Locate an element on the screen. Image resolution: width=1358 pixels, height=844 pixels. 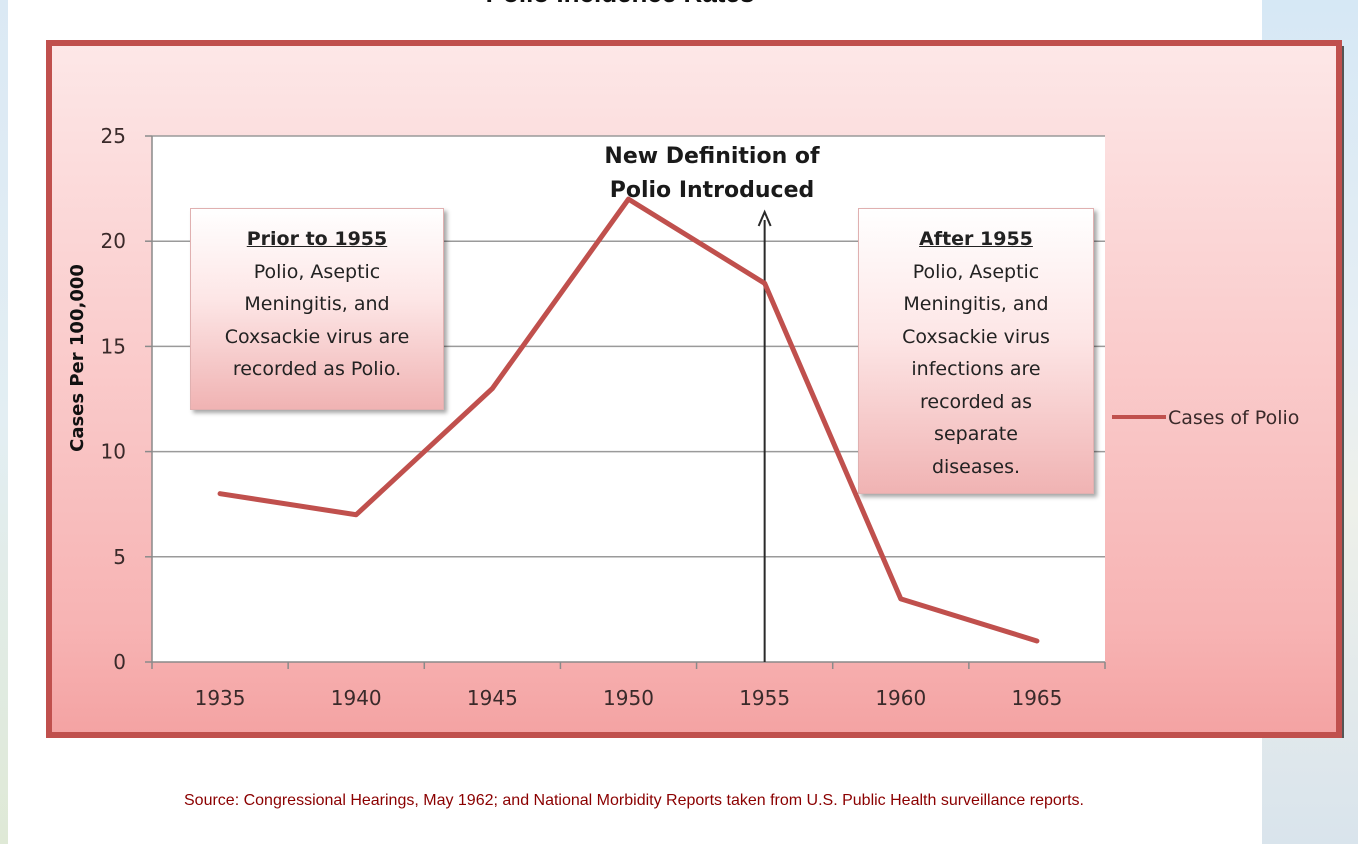
definition-marker is located at coordinates (764, 435).